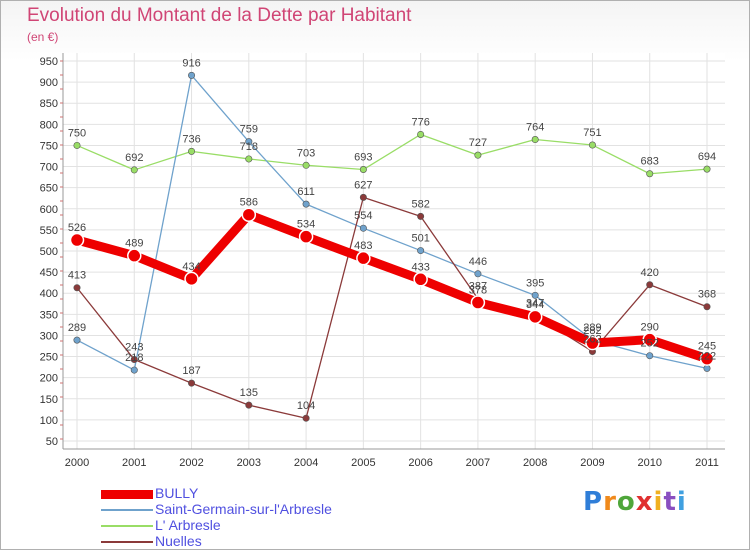 Image resolution: width=750 pixels, height=550 pixels. What do you see at coordinates (478, 463) in the screenshot?
I see `x-tick-label: 2007` at bounding box center [478, 463].